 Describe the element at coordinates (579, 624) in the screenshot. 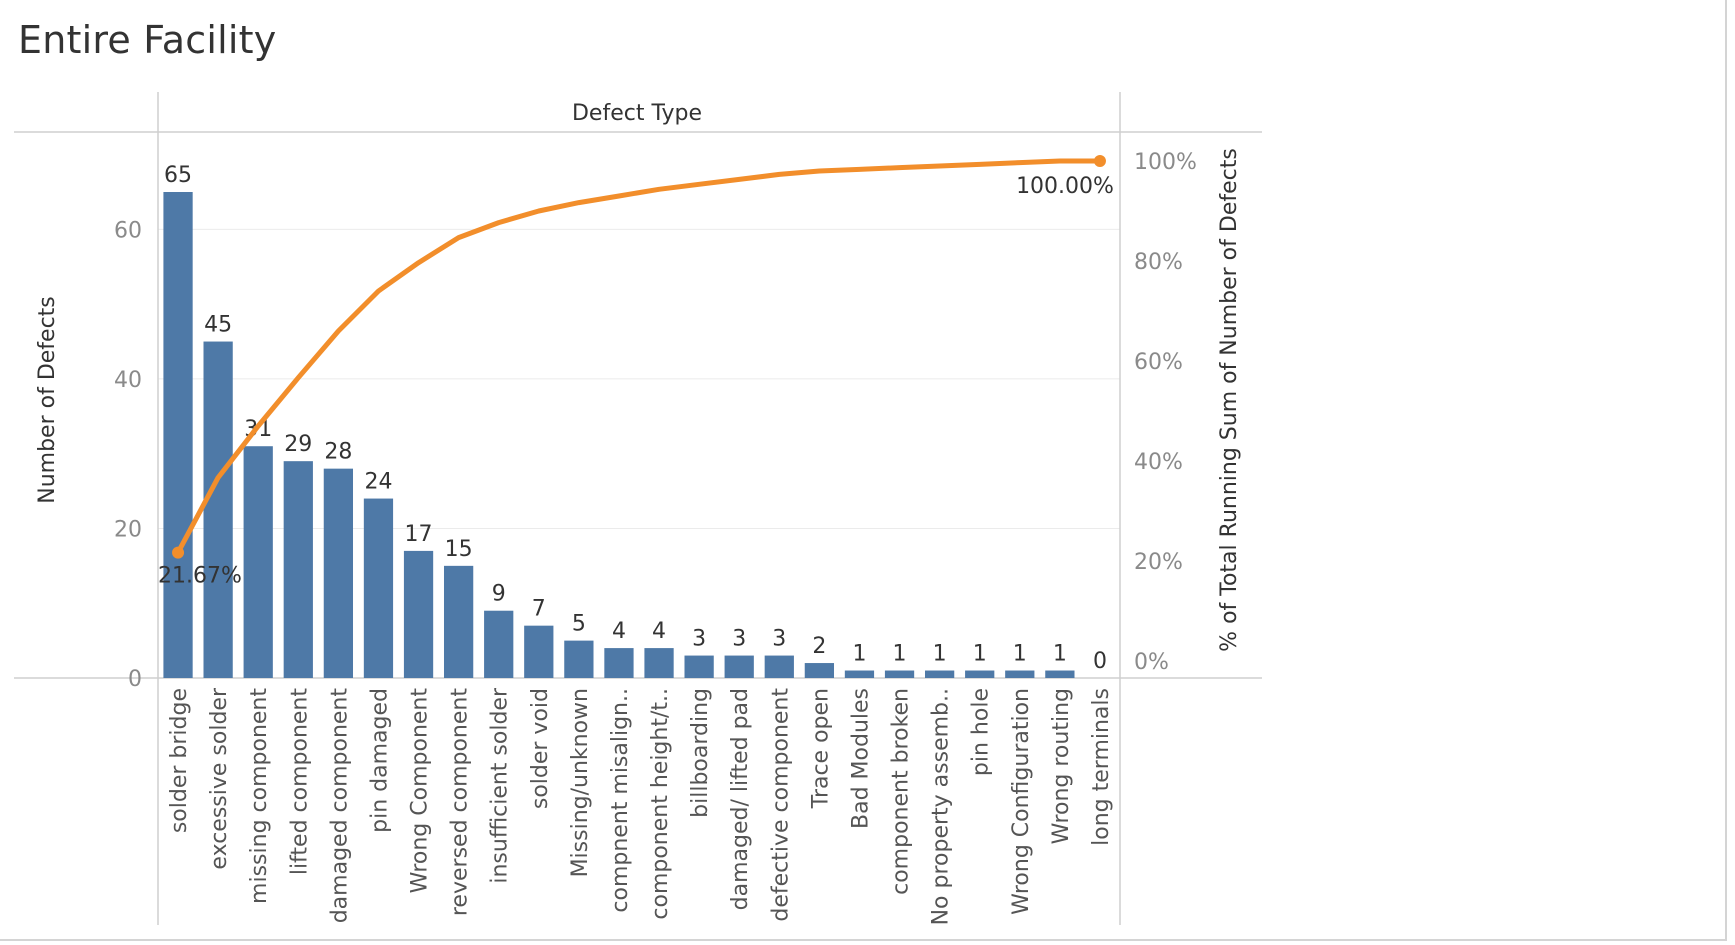

I see `bar-value-label: 5` at that location.